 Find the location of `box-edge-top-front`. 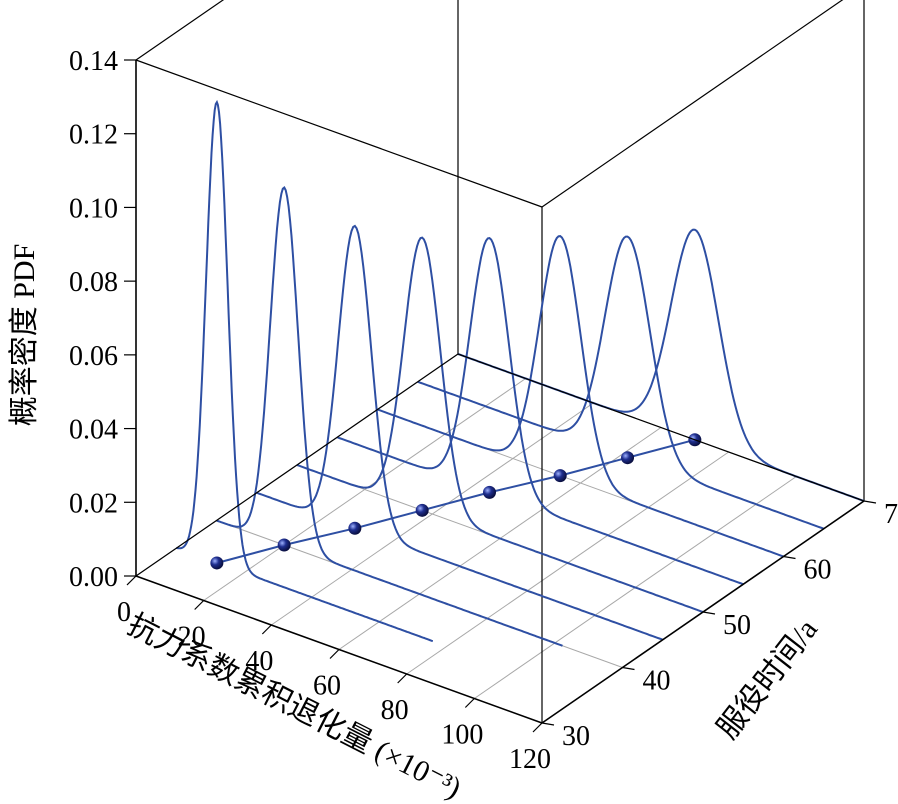

box-edge-top-front is located at coordinates (339, 133).